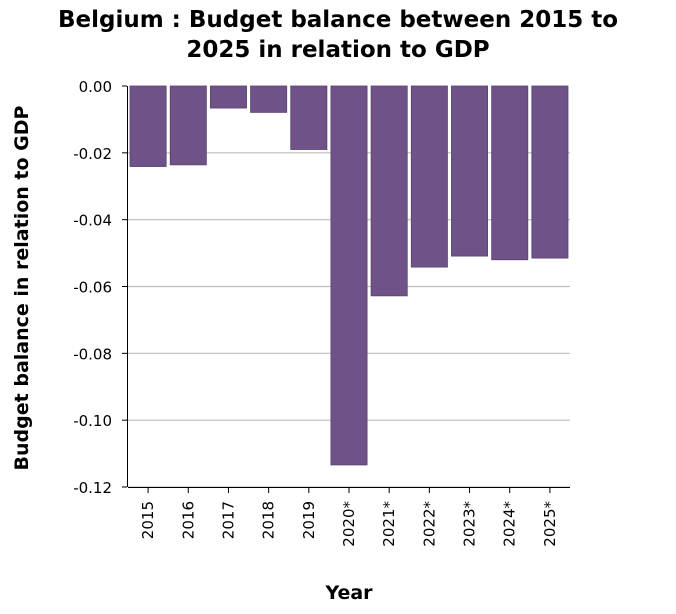 The image size is (676, 614). Describe the element at coordinates (269, 520) in the screenshot. I see `x-tick-label-3: 2018` at that location.